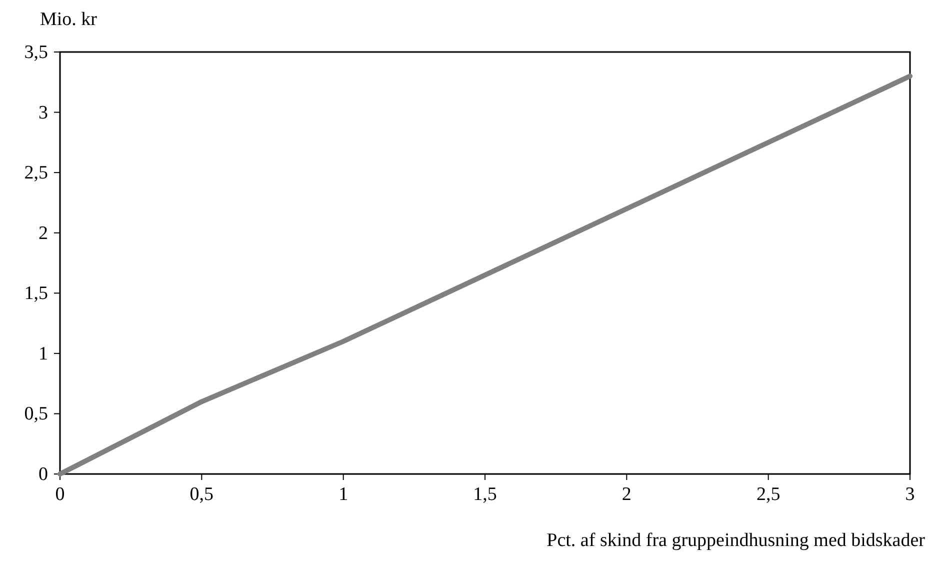 Image resolution: width=935 pixels, height=576 pixels. What do you see at coordinates (69, 19) in the screenshot?
I see `y-axis-title: Mio. kr` at bounding box center [69, 19].